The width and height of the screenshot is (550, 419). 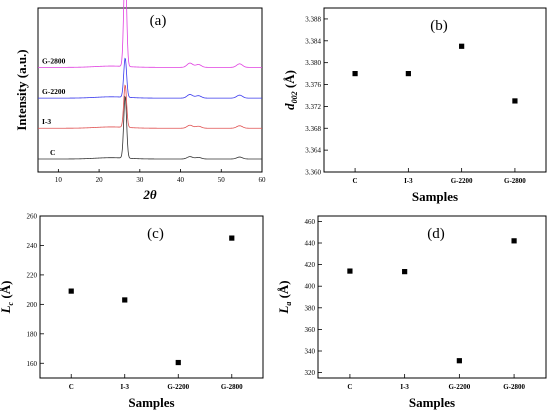 What do you see at coordinates (158, 21) in the screenshot?
I see `panel-label: (a)` at bounding box center [158, 21].